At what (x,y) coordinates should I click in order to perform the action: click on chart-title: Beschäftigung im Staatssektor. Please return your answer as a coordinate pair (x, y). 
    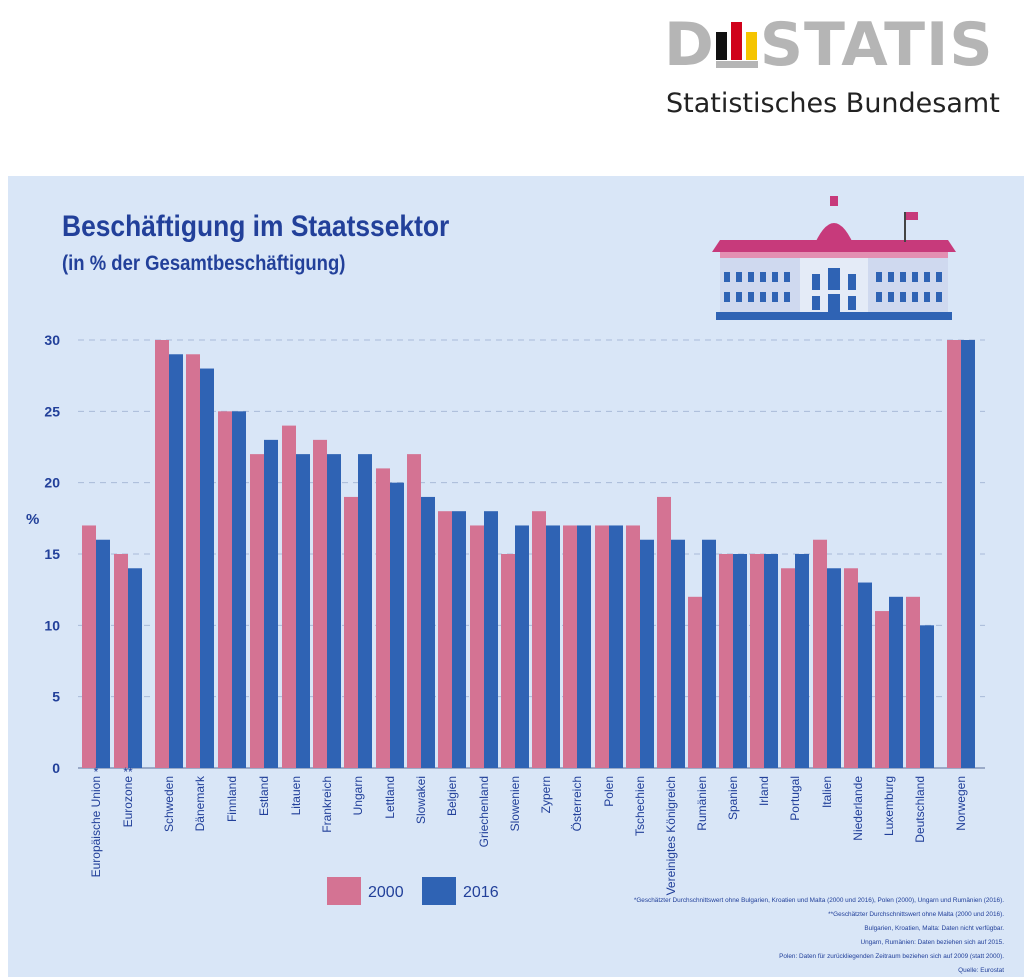
    Looking at the image, I should click on (256, 226).